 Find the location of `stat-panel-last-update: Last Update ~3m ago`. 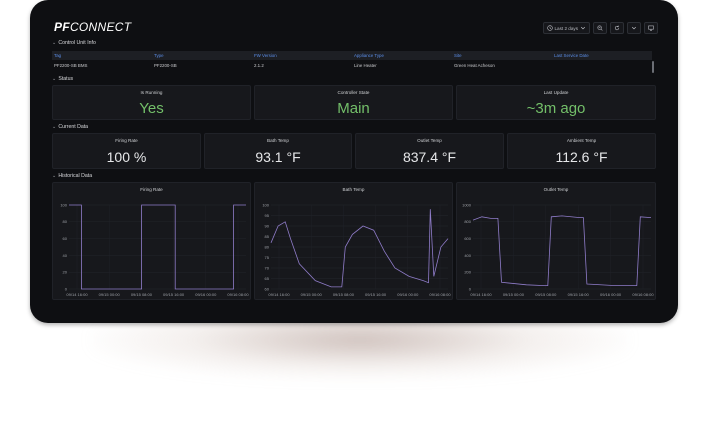

stat-panel-last-update: Last Update ~3m ago is located at coordinates (556, 102).